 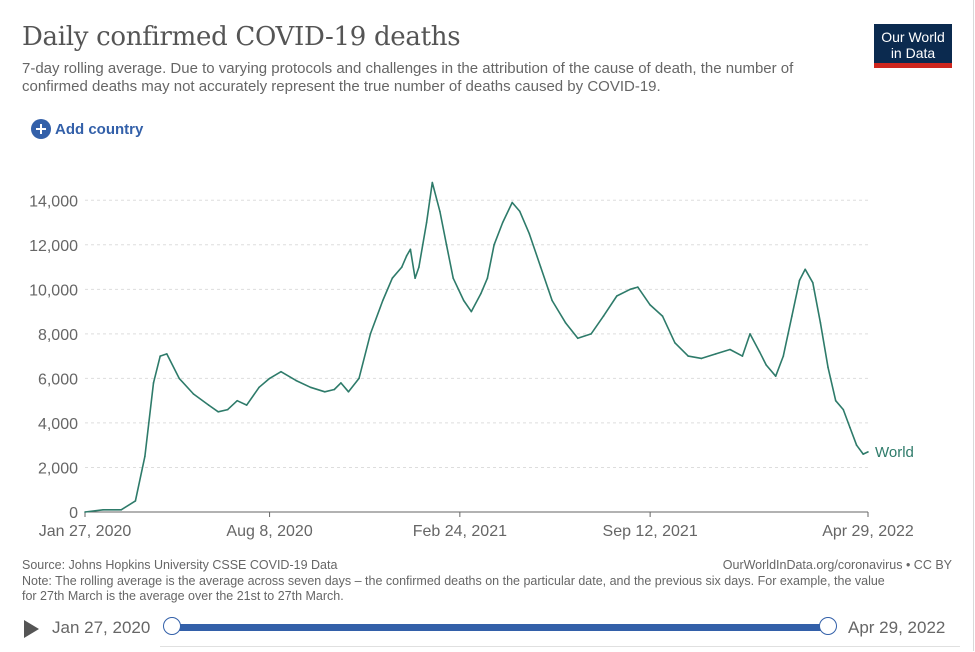 I want to click on timeline-start-label: Jan 27, 2020, so click(x=101, y=627).